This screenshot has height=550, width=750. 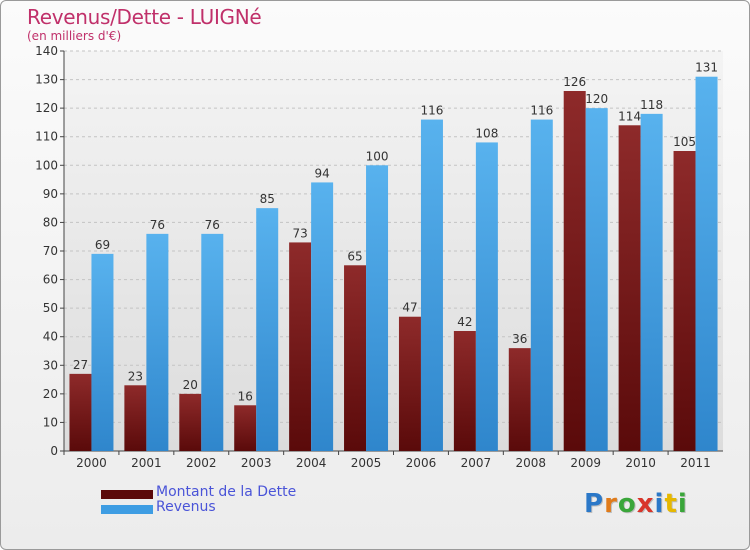 What do you see at coordinates (91, 463) in the screenshot?
I see `x-tick-label: 2000` at bounding box center [91, 463].